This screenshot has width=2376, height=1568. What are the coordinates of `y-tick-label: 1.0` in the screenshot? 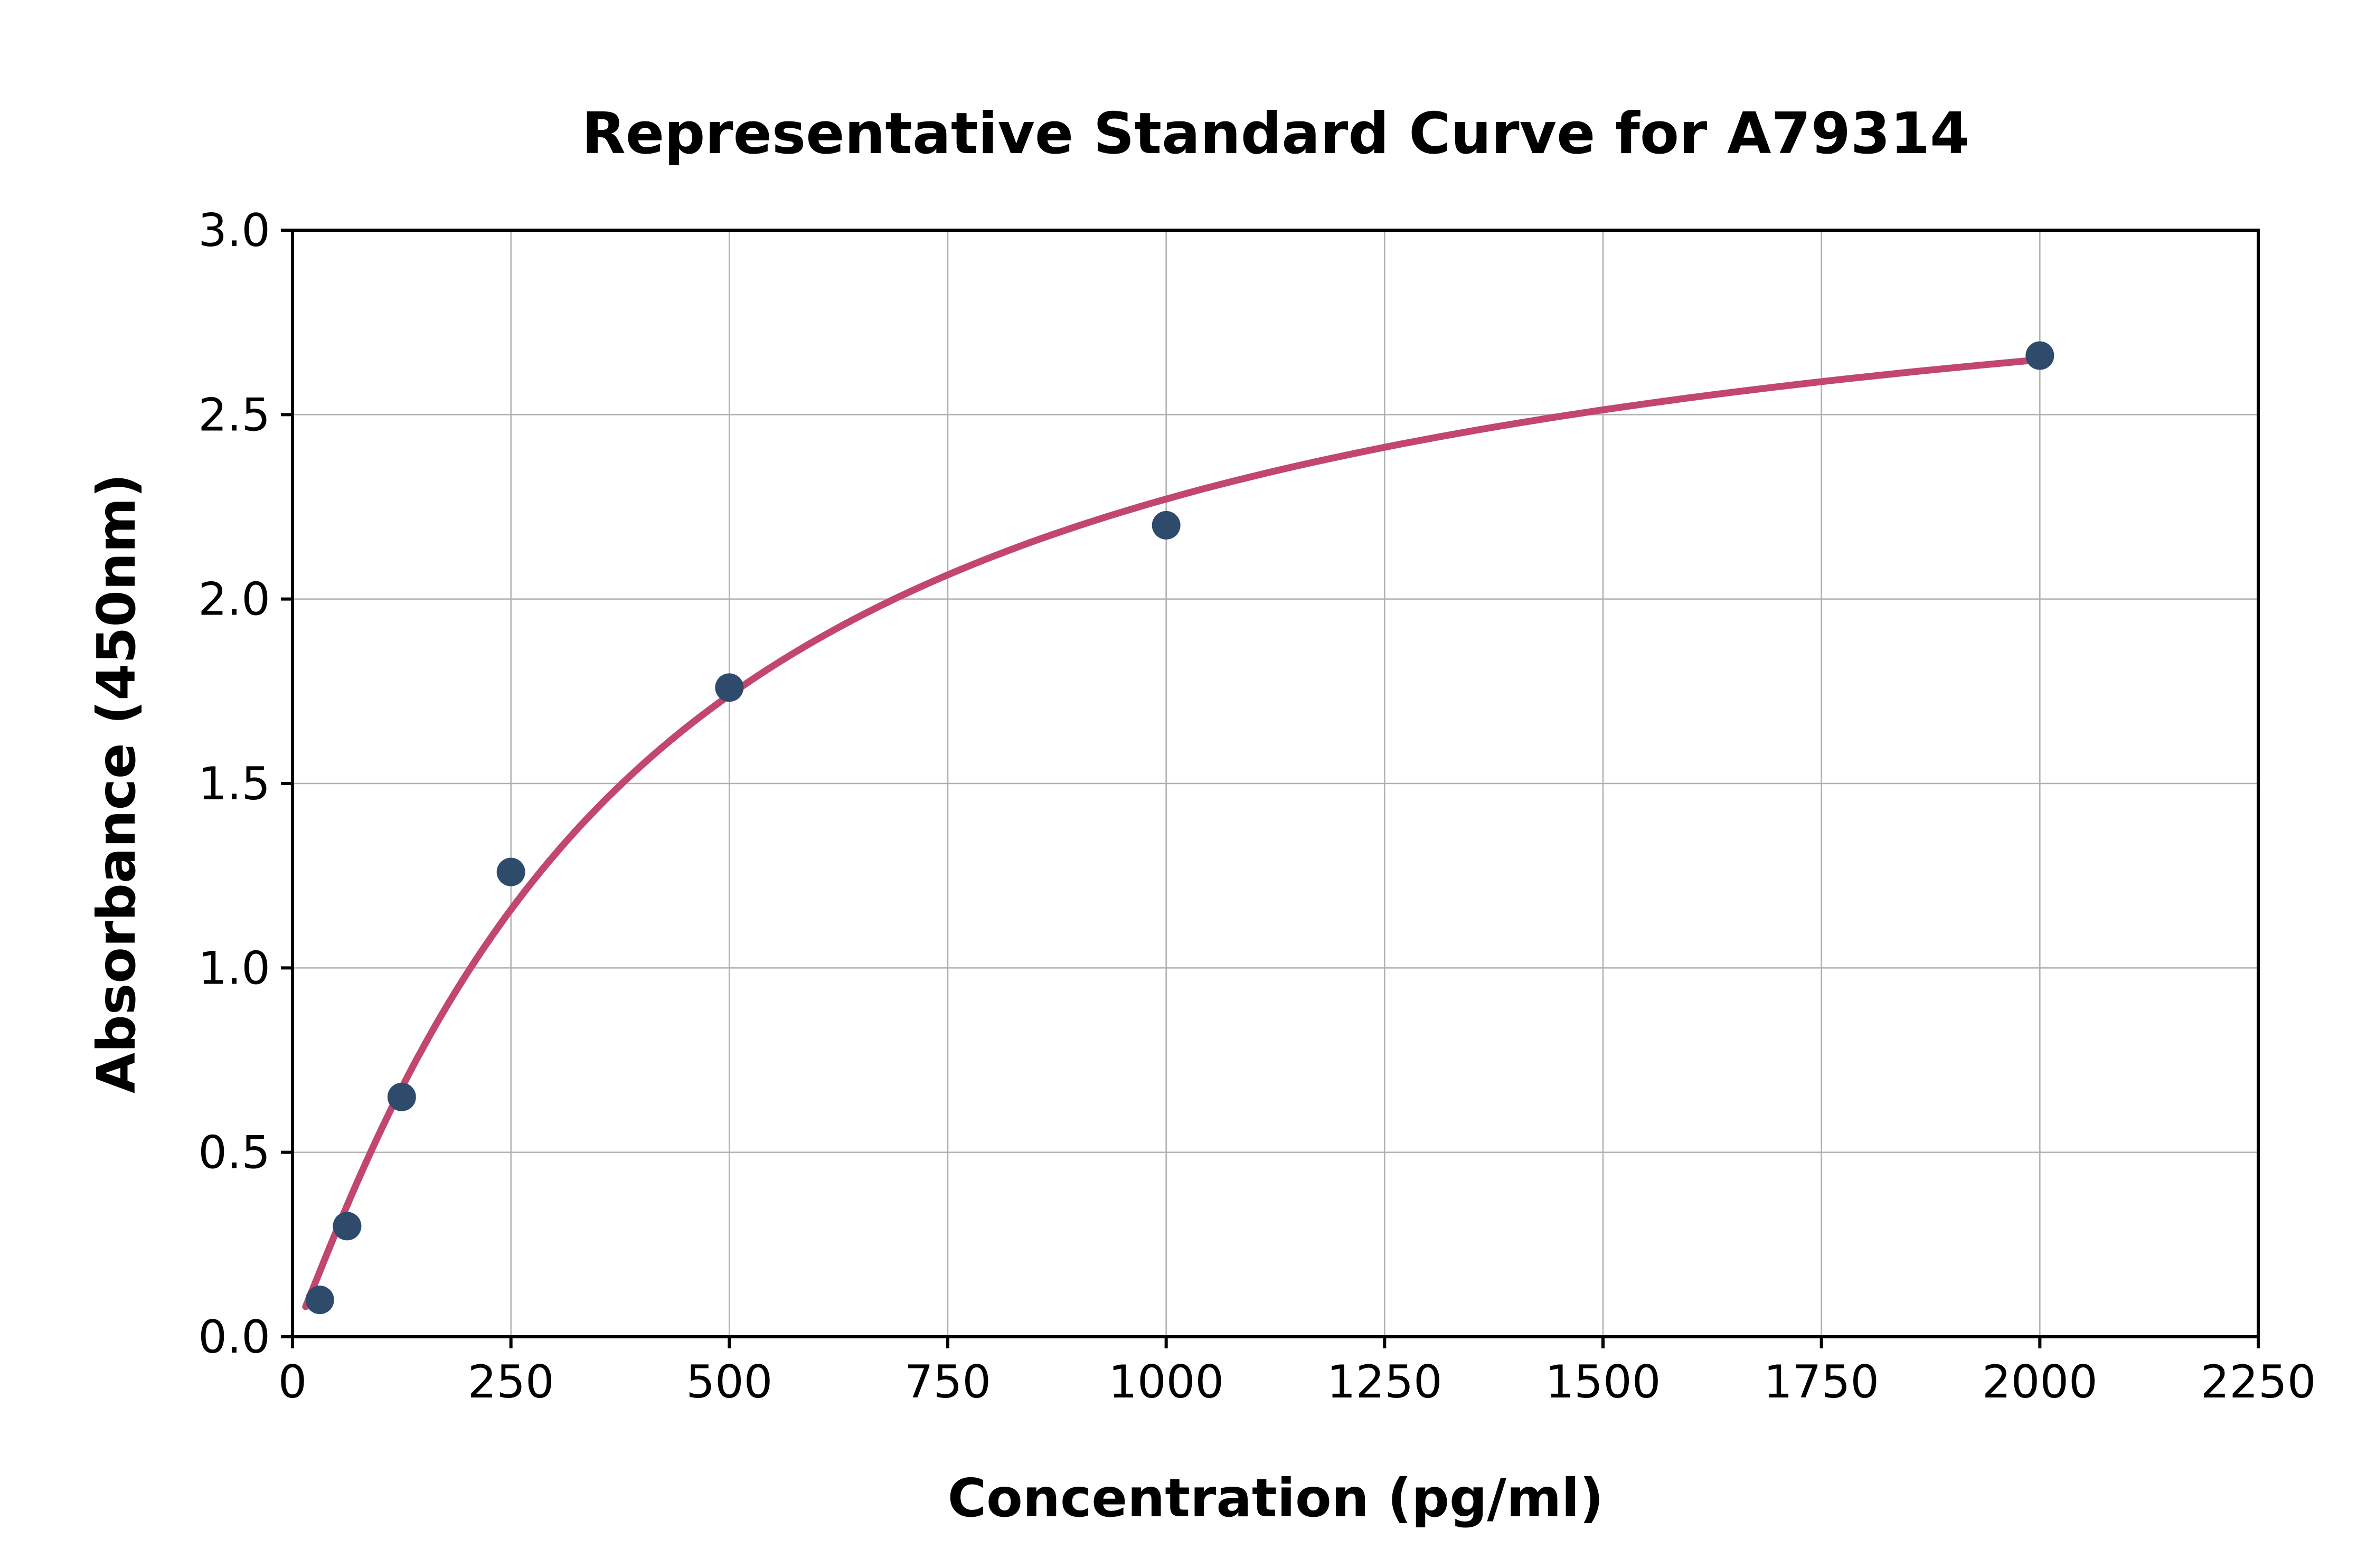 It's located at (234, 968).